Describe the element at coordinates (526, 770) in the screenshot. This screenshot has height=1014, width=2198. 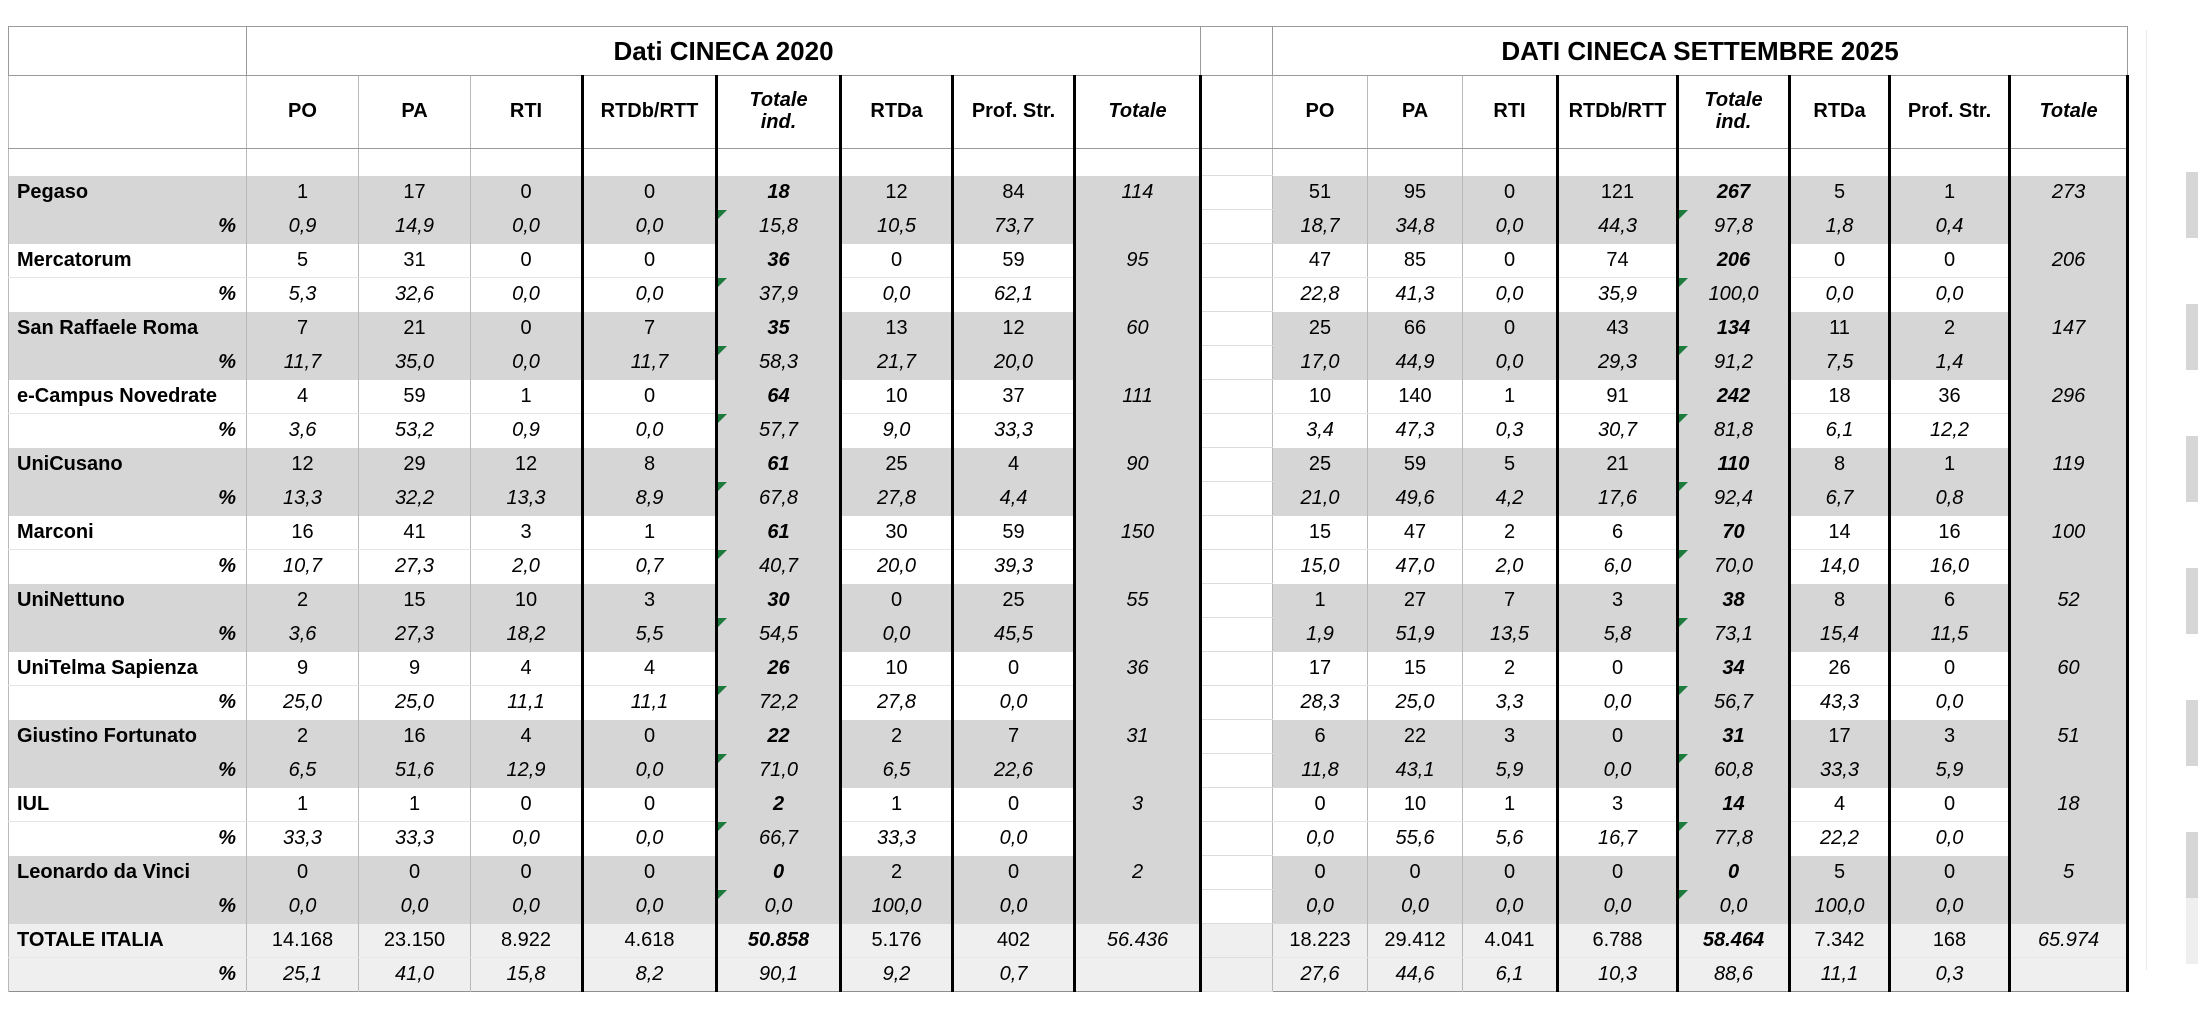
I see `cell-2020-rti-percent: 12,9` at that location.